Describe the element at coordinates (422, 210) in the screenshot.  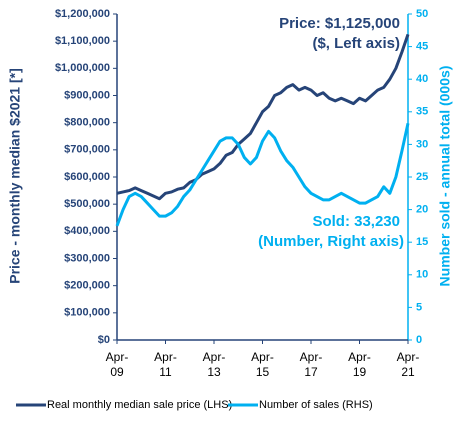
I see `y2-tick-label: 20` at that location.